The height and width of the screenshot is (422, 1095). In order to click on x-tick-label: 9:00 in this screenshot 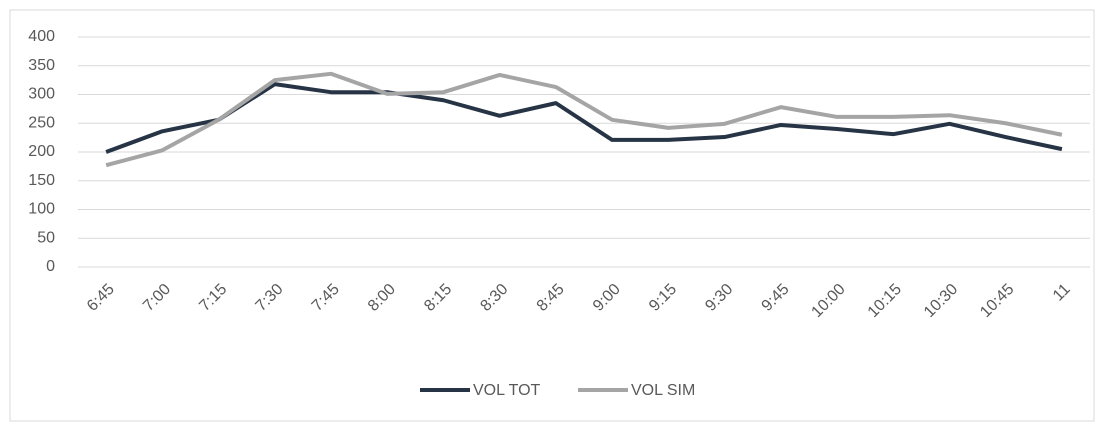, I will do `click(607, 298)`.